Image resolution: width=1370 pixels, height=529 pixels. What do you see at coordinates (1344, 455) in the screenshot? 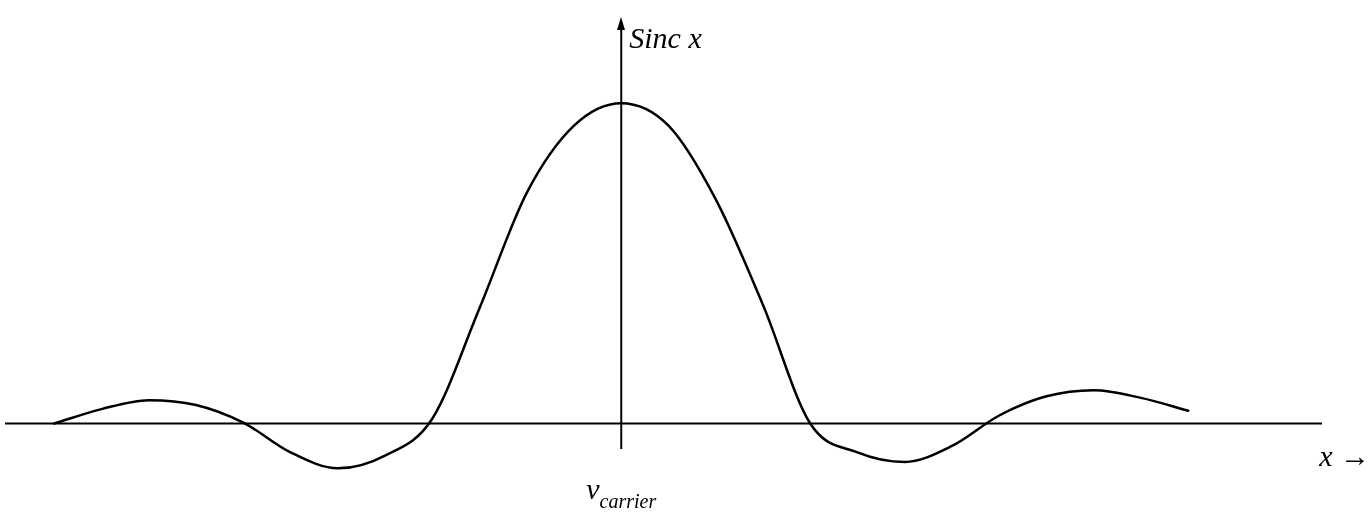
I see `x-axis-title: x →` at bounding box center [1344, 455].